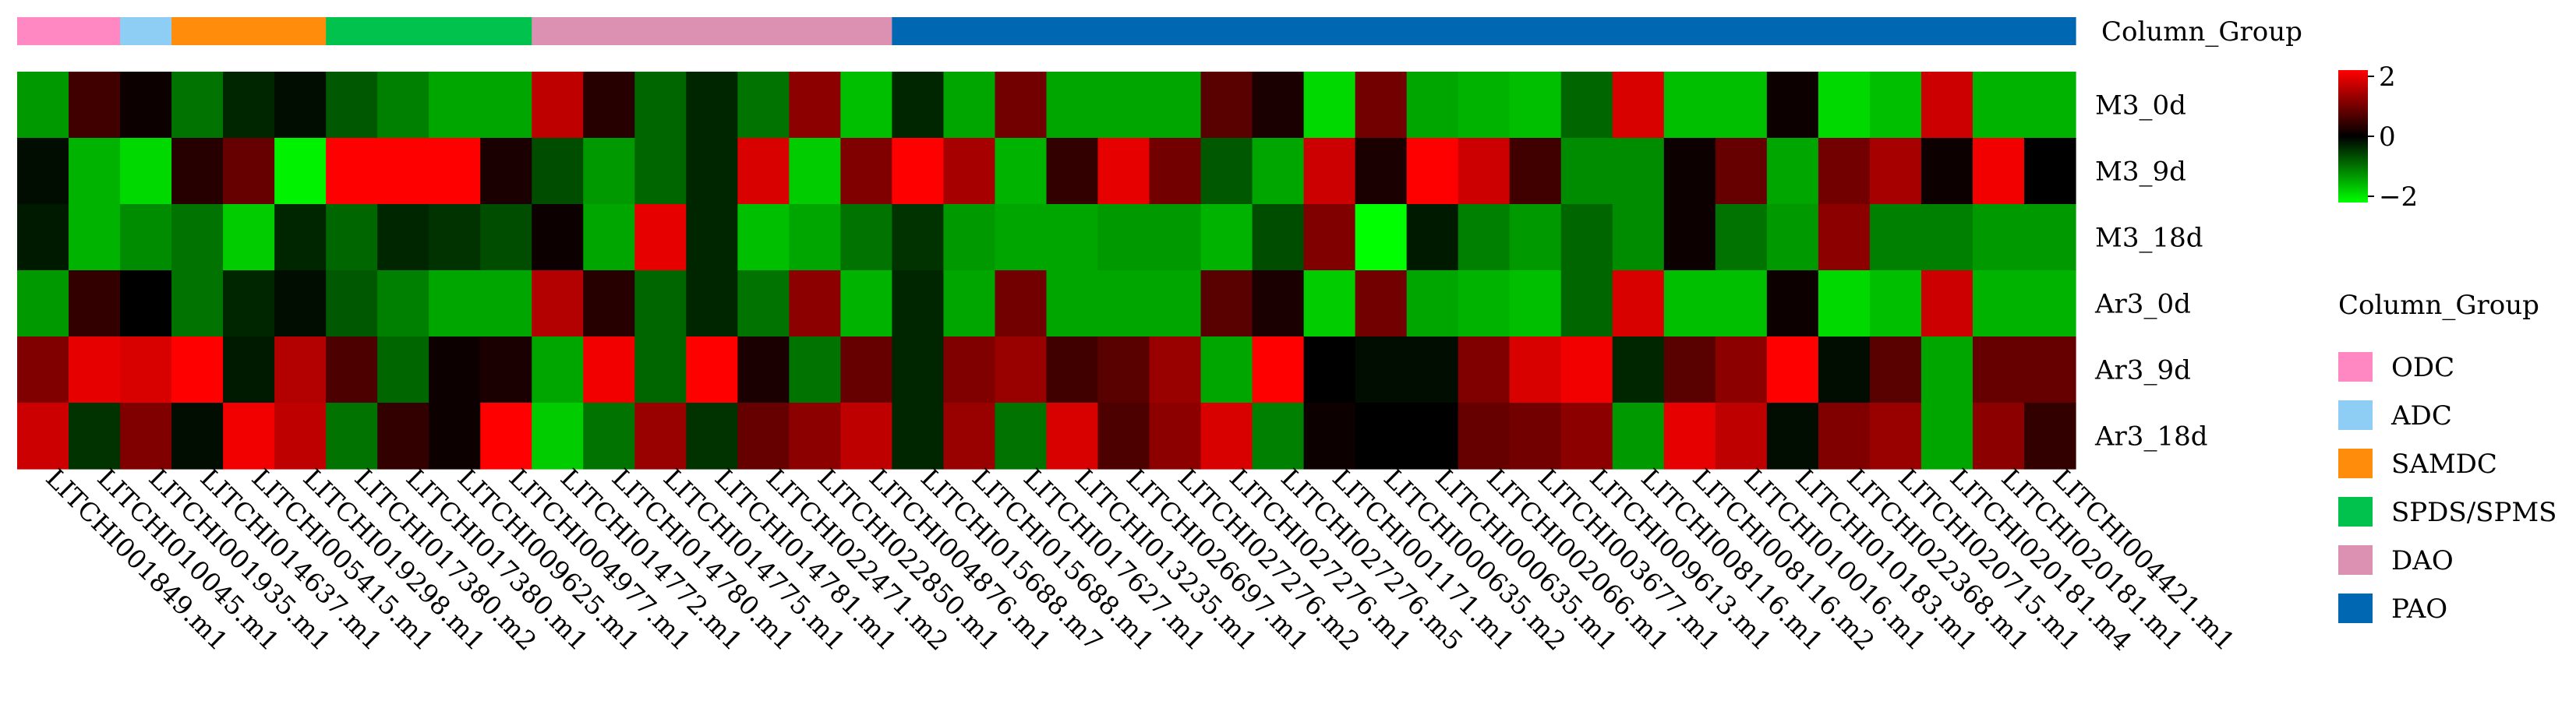 This screenshot has height=701, width=2576. What do you see at coordinates (2150, 271) in the screenshot?
I see `row-labels: M3_0d M3_9d M3_18d Ar3_0d Ar3_9d Ar3_18d` at bounding box center [2150, 271].